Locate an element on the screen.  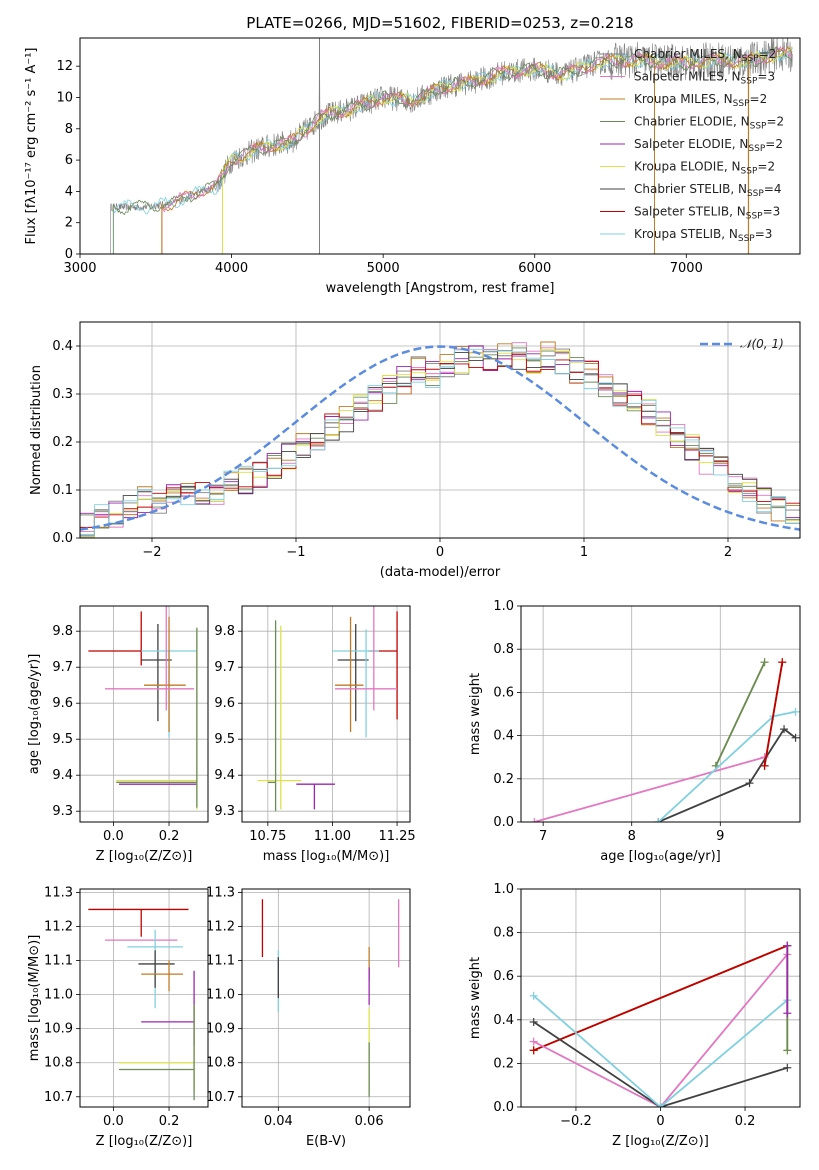
plot-area-residuals is located at coordinates (440, 439).